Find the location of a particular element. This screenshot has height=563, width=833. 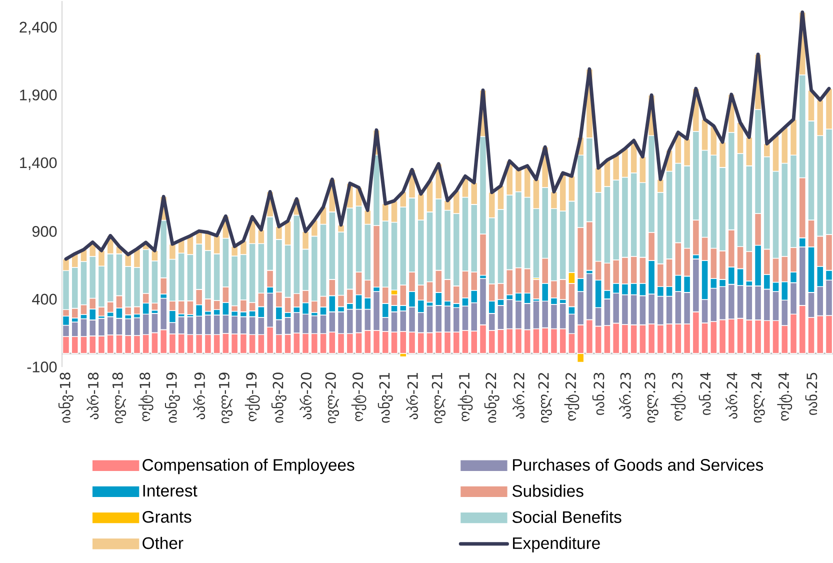

y-tick-label: 400 is located at coordinates (44, 299).